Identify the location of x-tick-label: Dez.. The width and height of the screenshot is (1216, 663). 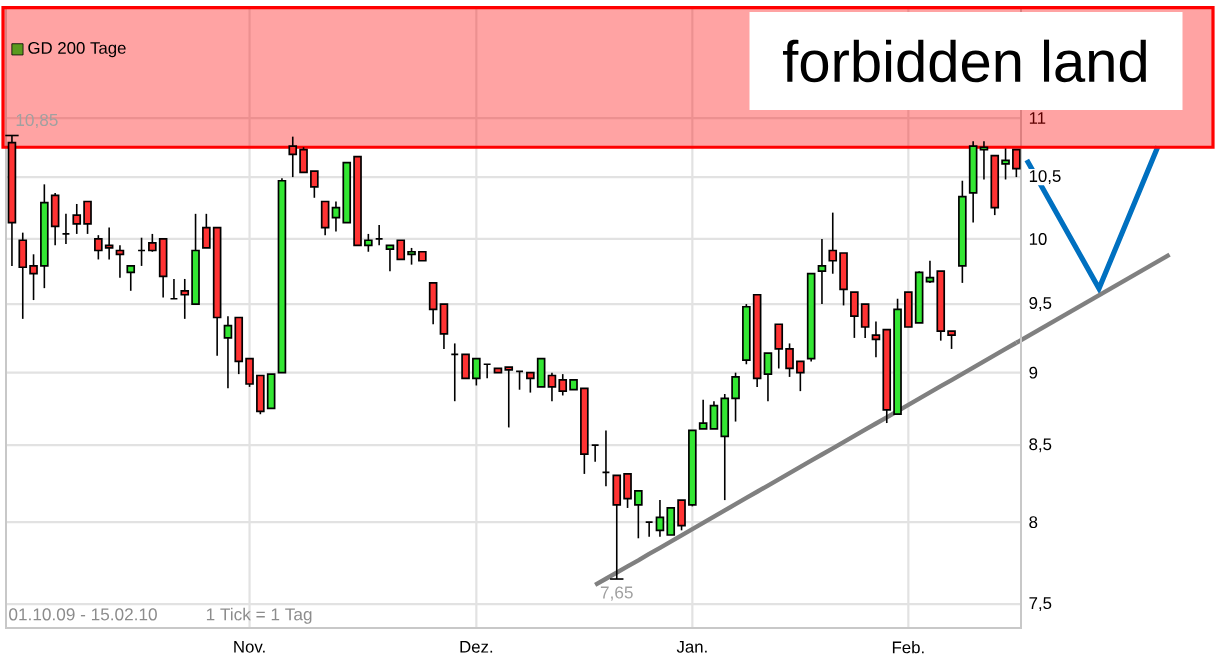
(476, 647).